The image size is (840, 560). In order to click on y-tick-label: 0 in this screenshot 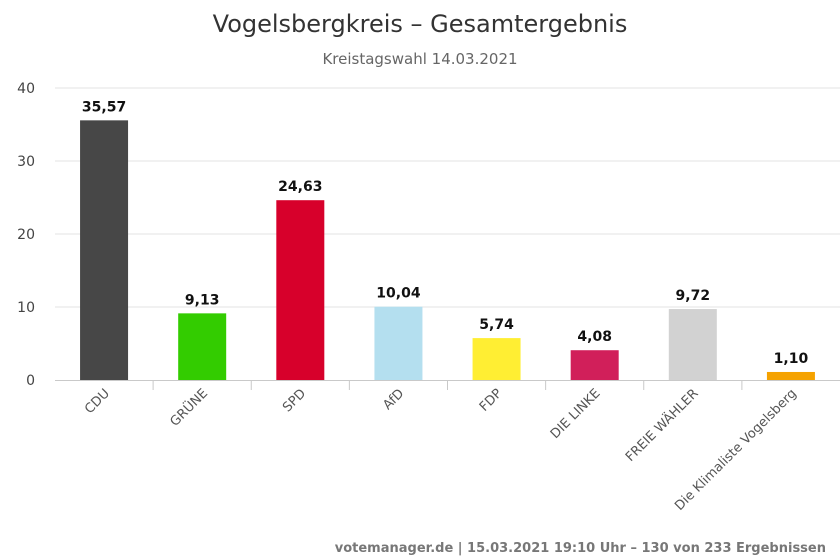, I will do `click(30, 381)`.